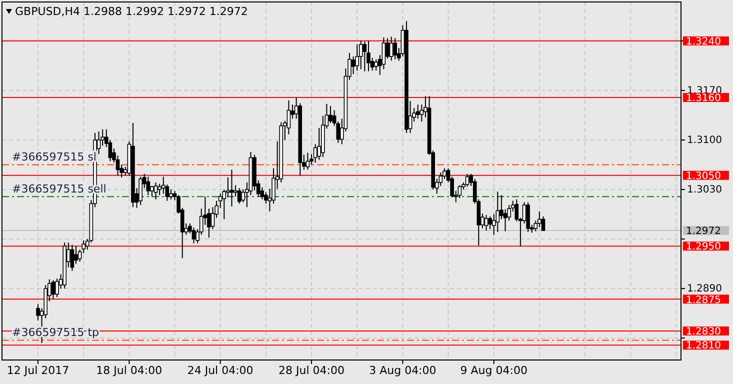 The height and width of the screenshot is (384, 733). What do you see at coordinates (704, 190) in the screenshot?
I see `y-tick-label: 1.3030` at bounding box center [704, 190].